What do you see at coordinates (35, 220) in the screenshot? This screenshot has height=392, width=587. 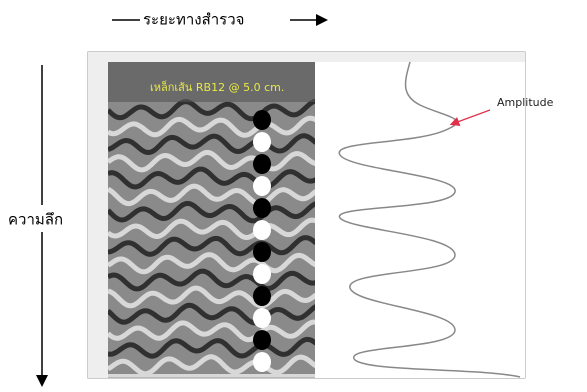 I see `depth-label: ความลึก` at bounding box center [35, 220].